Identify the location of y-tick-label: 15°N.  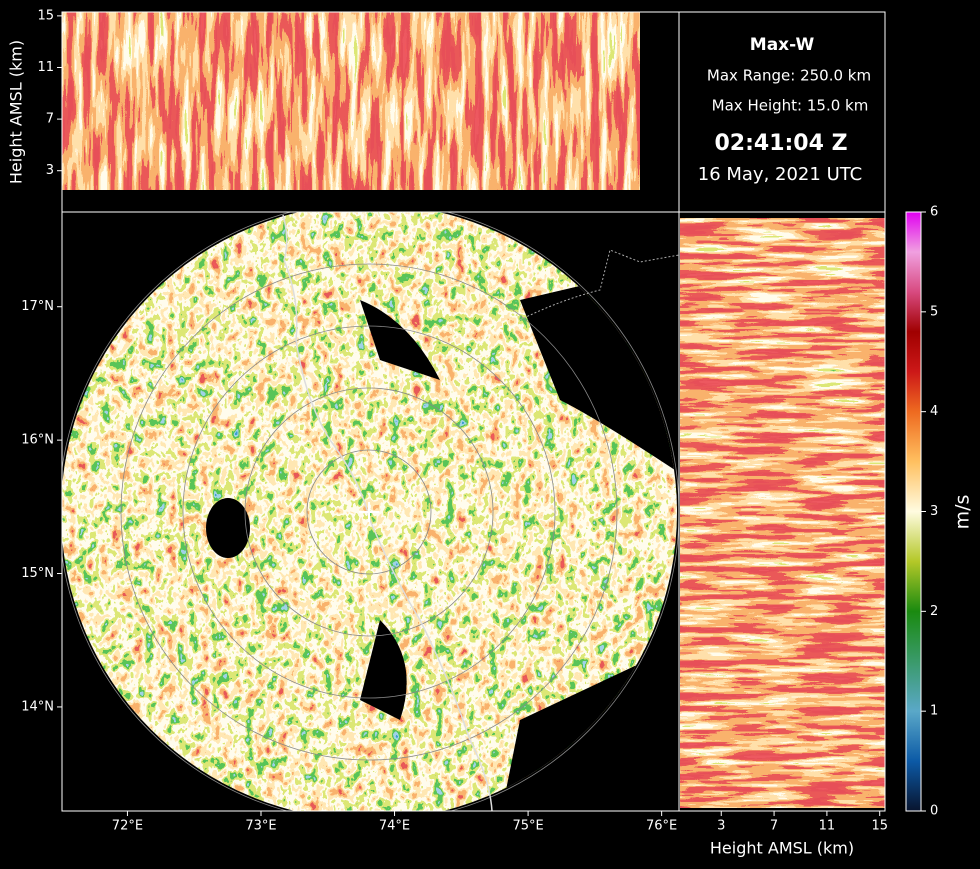
(37, 573).